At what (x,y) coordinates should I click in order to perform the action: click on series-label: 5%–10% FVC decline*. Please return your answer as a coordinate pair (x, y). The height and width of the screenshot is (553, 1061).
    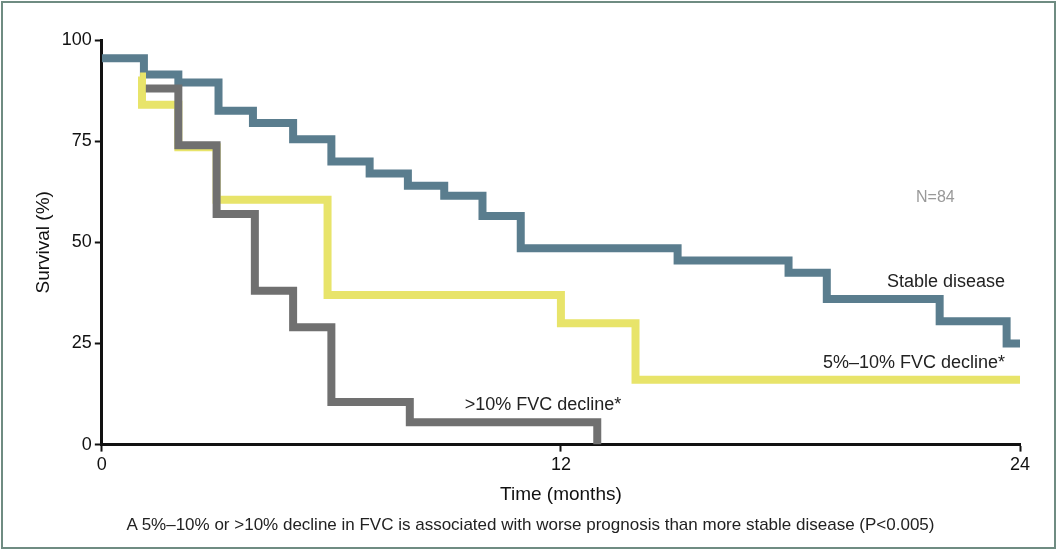
    Looking at the image, I should click on (913, 361).